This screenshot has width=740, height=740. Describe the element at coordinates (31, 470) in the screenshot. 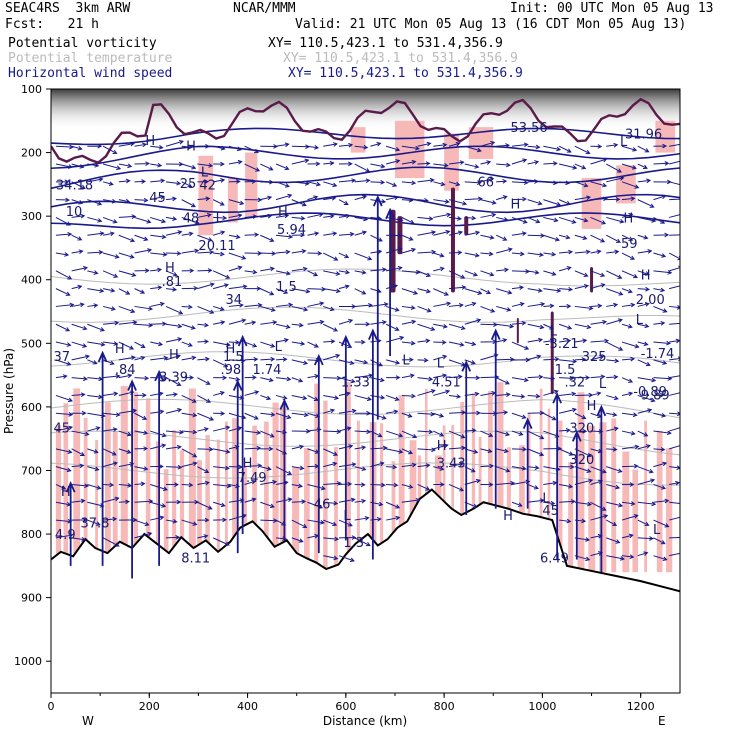

I see `y-tick-label: 700` at that location.